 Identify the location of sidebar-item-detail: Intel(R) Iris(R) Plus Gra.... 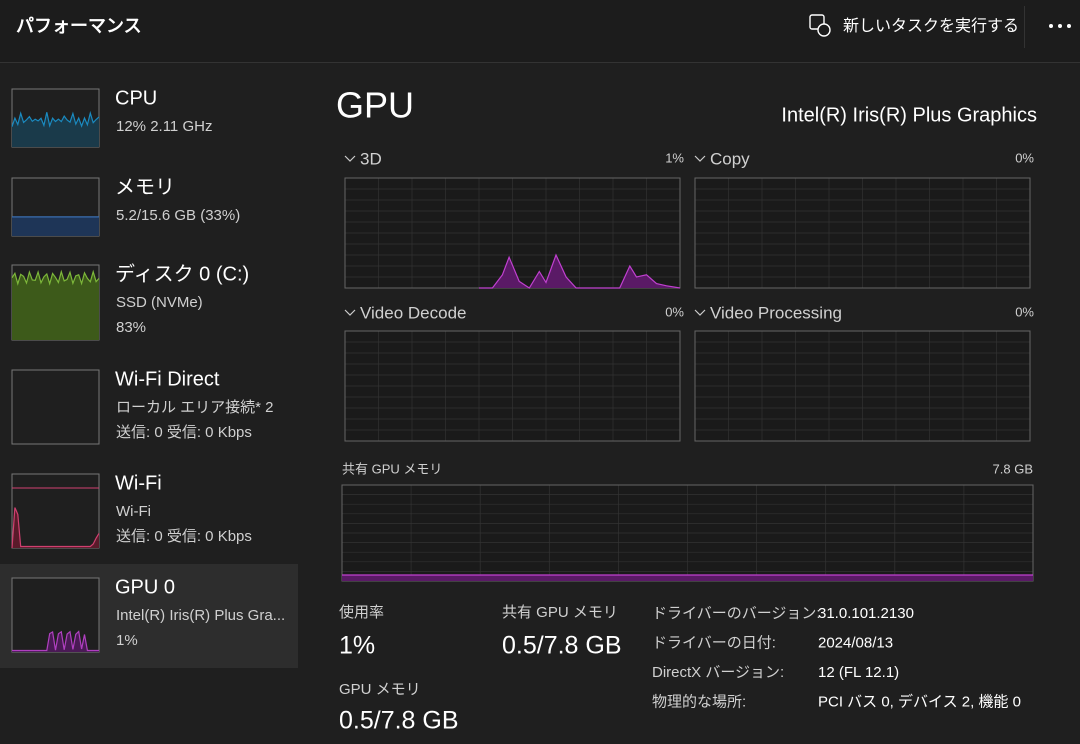
(200, 615).